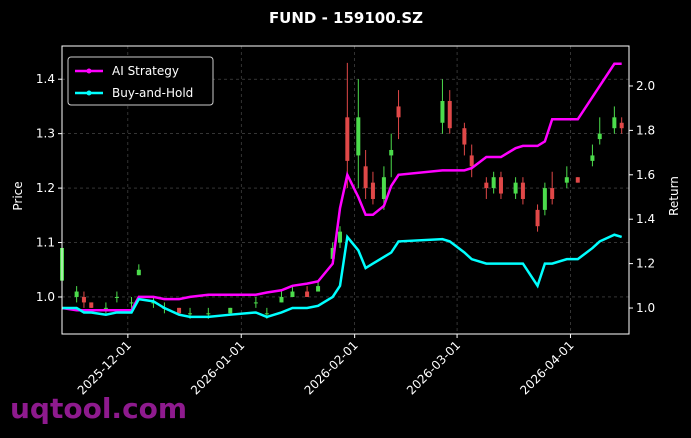  I want to click on y-tick-label: 1.3, so click(45, 134).